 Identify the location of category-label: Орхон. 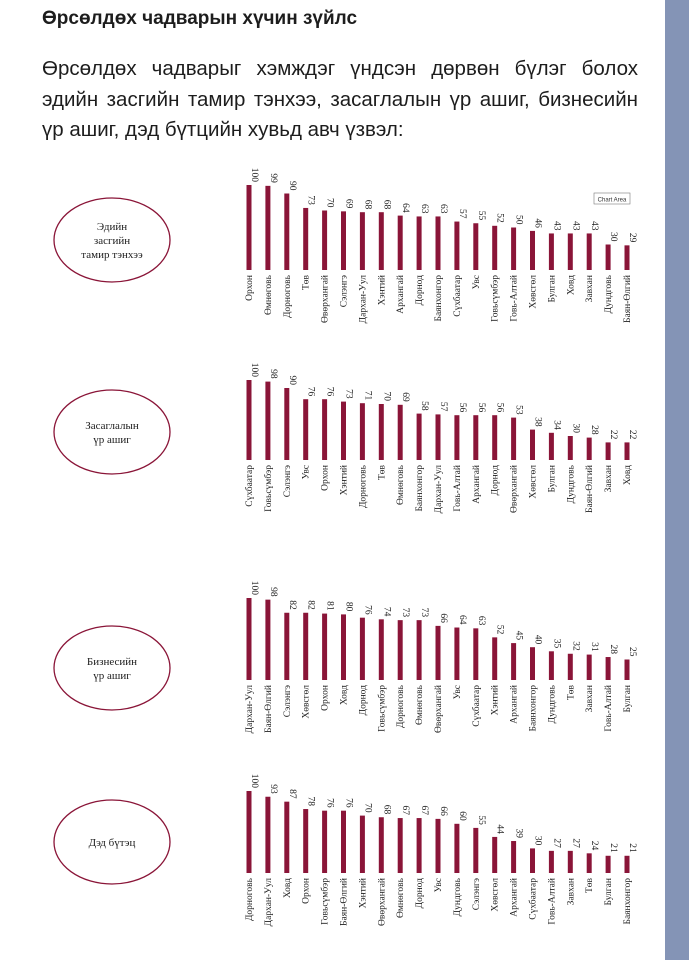
(307, 891).